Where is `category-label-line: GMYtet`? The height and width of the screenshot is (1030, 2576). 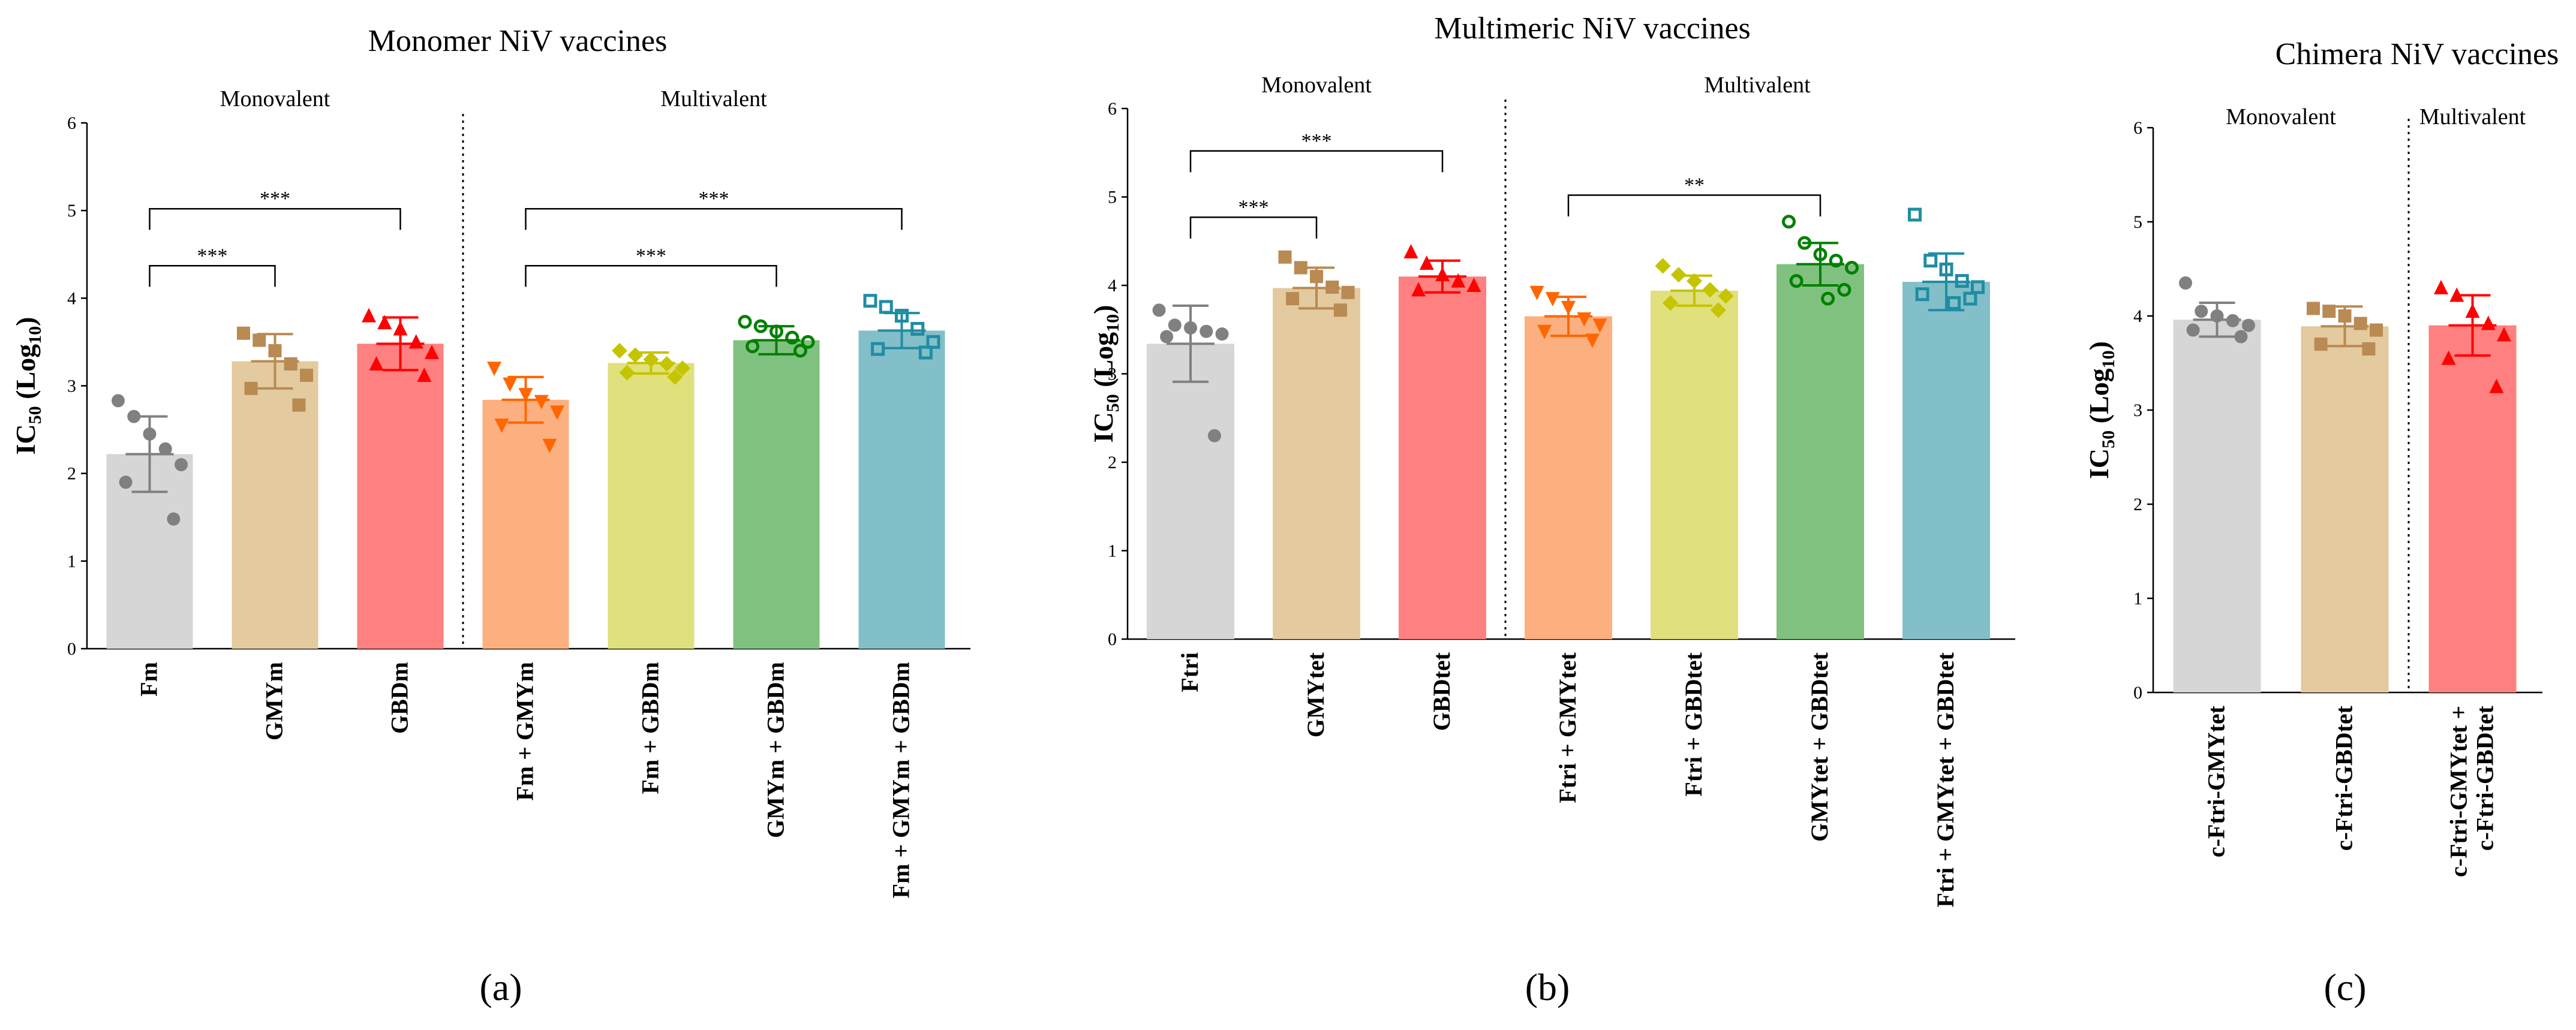 category-label-line: GMYtet is located at coordinates (1316, 695).